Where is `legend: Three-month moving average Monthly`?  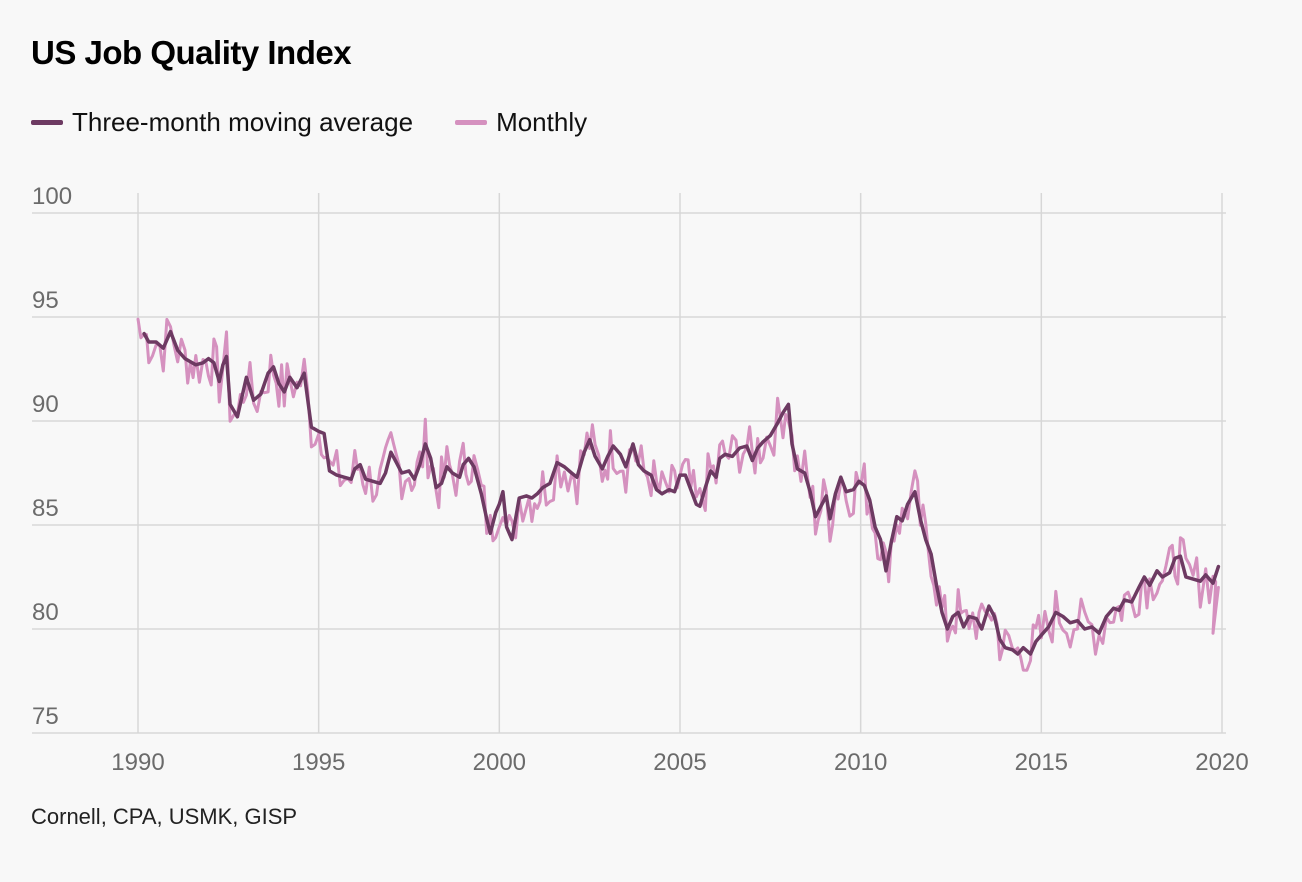
legend: Three-month moving average Monthly is located at coordinates (330, 122).